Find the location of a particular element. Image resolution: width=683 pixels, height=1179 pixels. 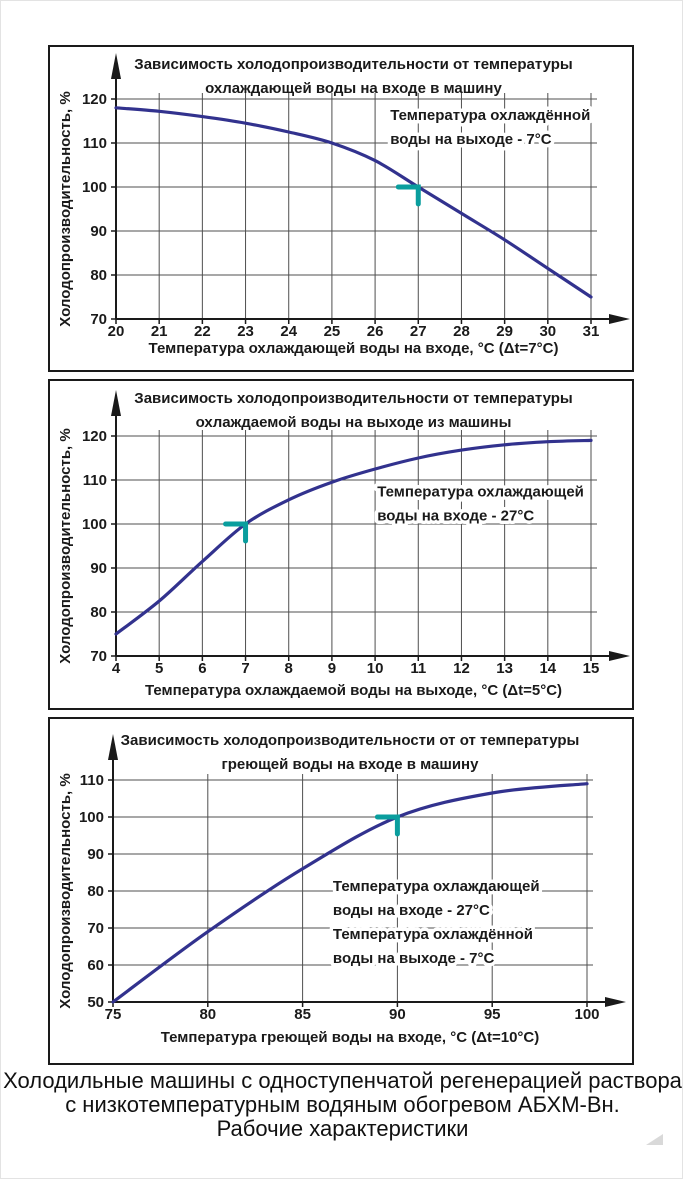

x-tick-label: 95 is located at coordinates (492, 1014).